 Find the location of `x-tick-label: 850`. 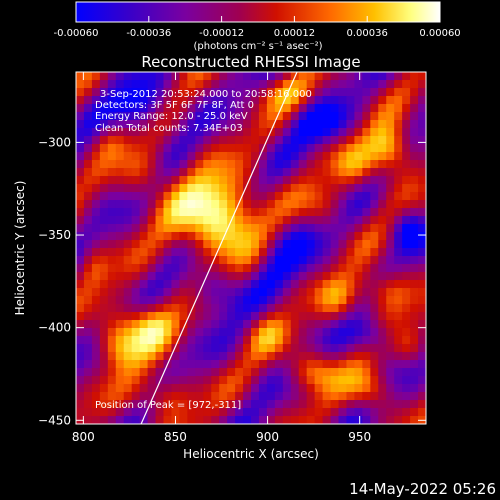

x-tick-label: 850 is located at coordinates (175, 437).